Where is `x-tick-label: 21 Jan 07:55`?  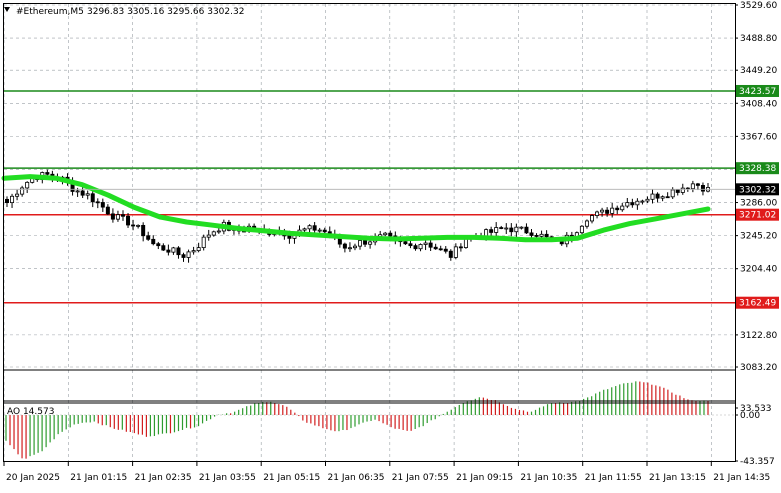
x-tick-label: 21 Jan 07:55 is located at coordinates (420, 478).